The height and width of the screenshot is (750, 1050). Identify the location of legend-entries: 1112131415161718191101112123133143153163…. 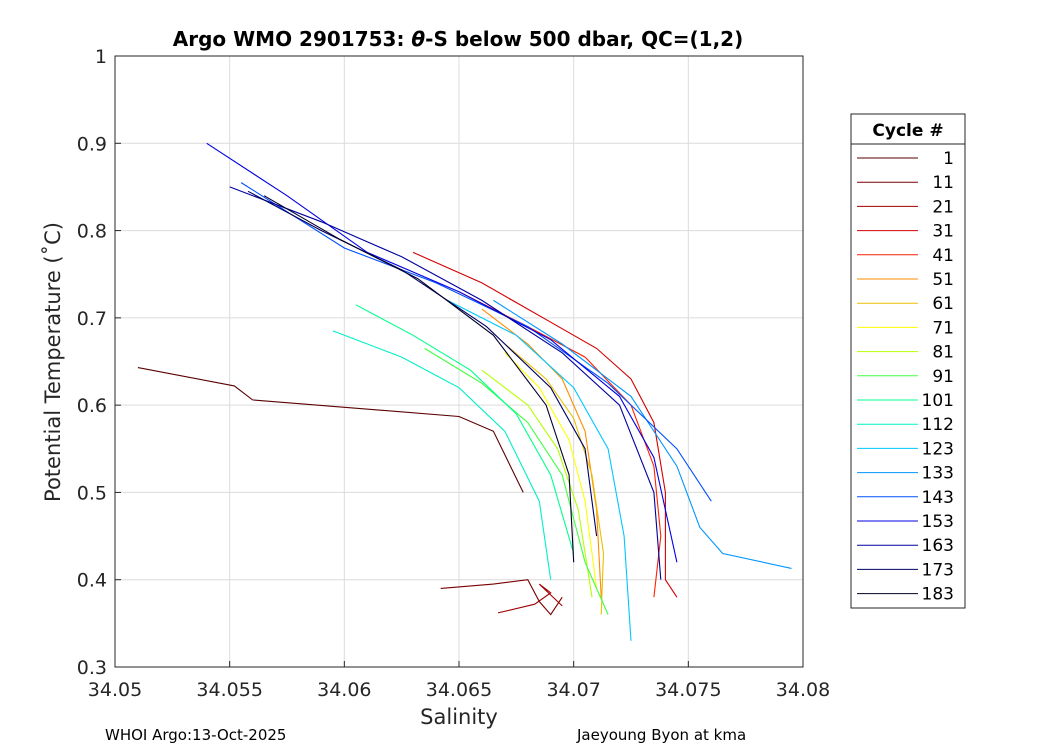
(905, 377).